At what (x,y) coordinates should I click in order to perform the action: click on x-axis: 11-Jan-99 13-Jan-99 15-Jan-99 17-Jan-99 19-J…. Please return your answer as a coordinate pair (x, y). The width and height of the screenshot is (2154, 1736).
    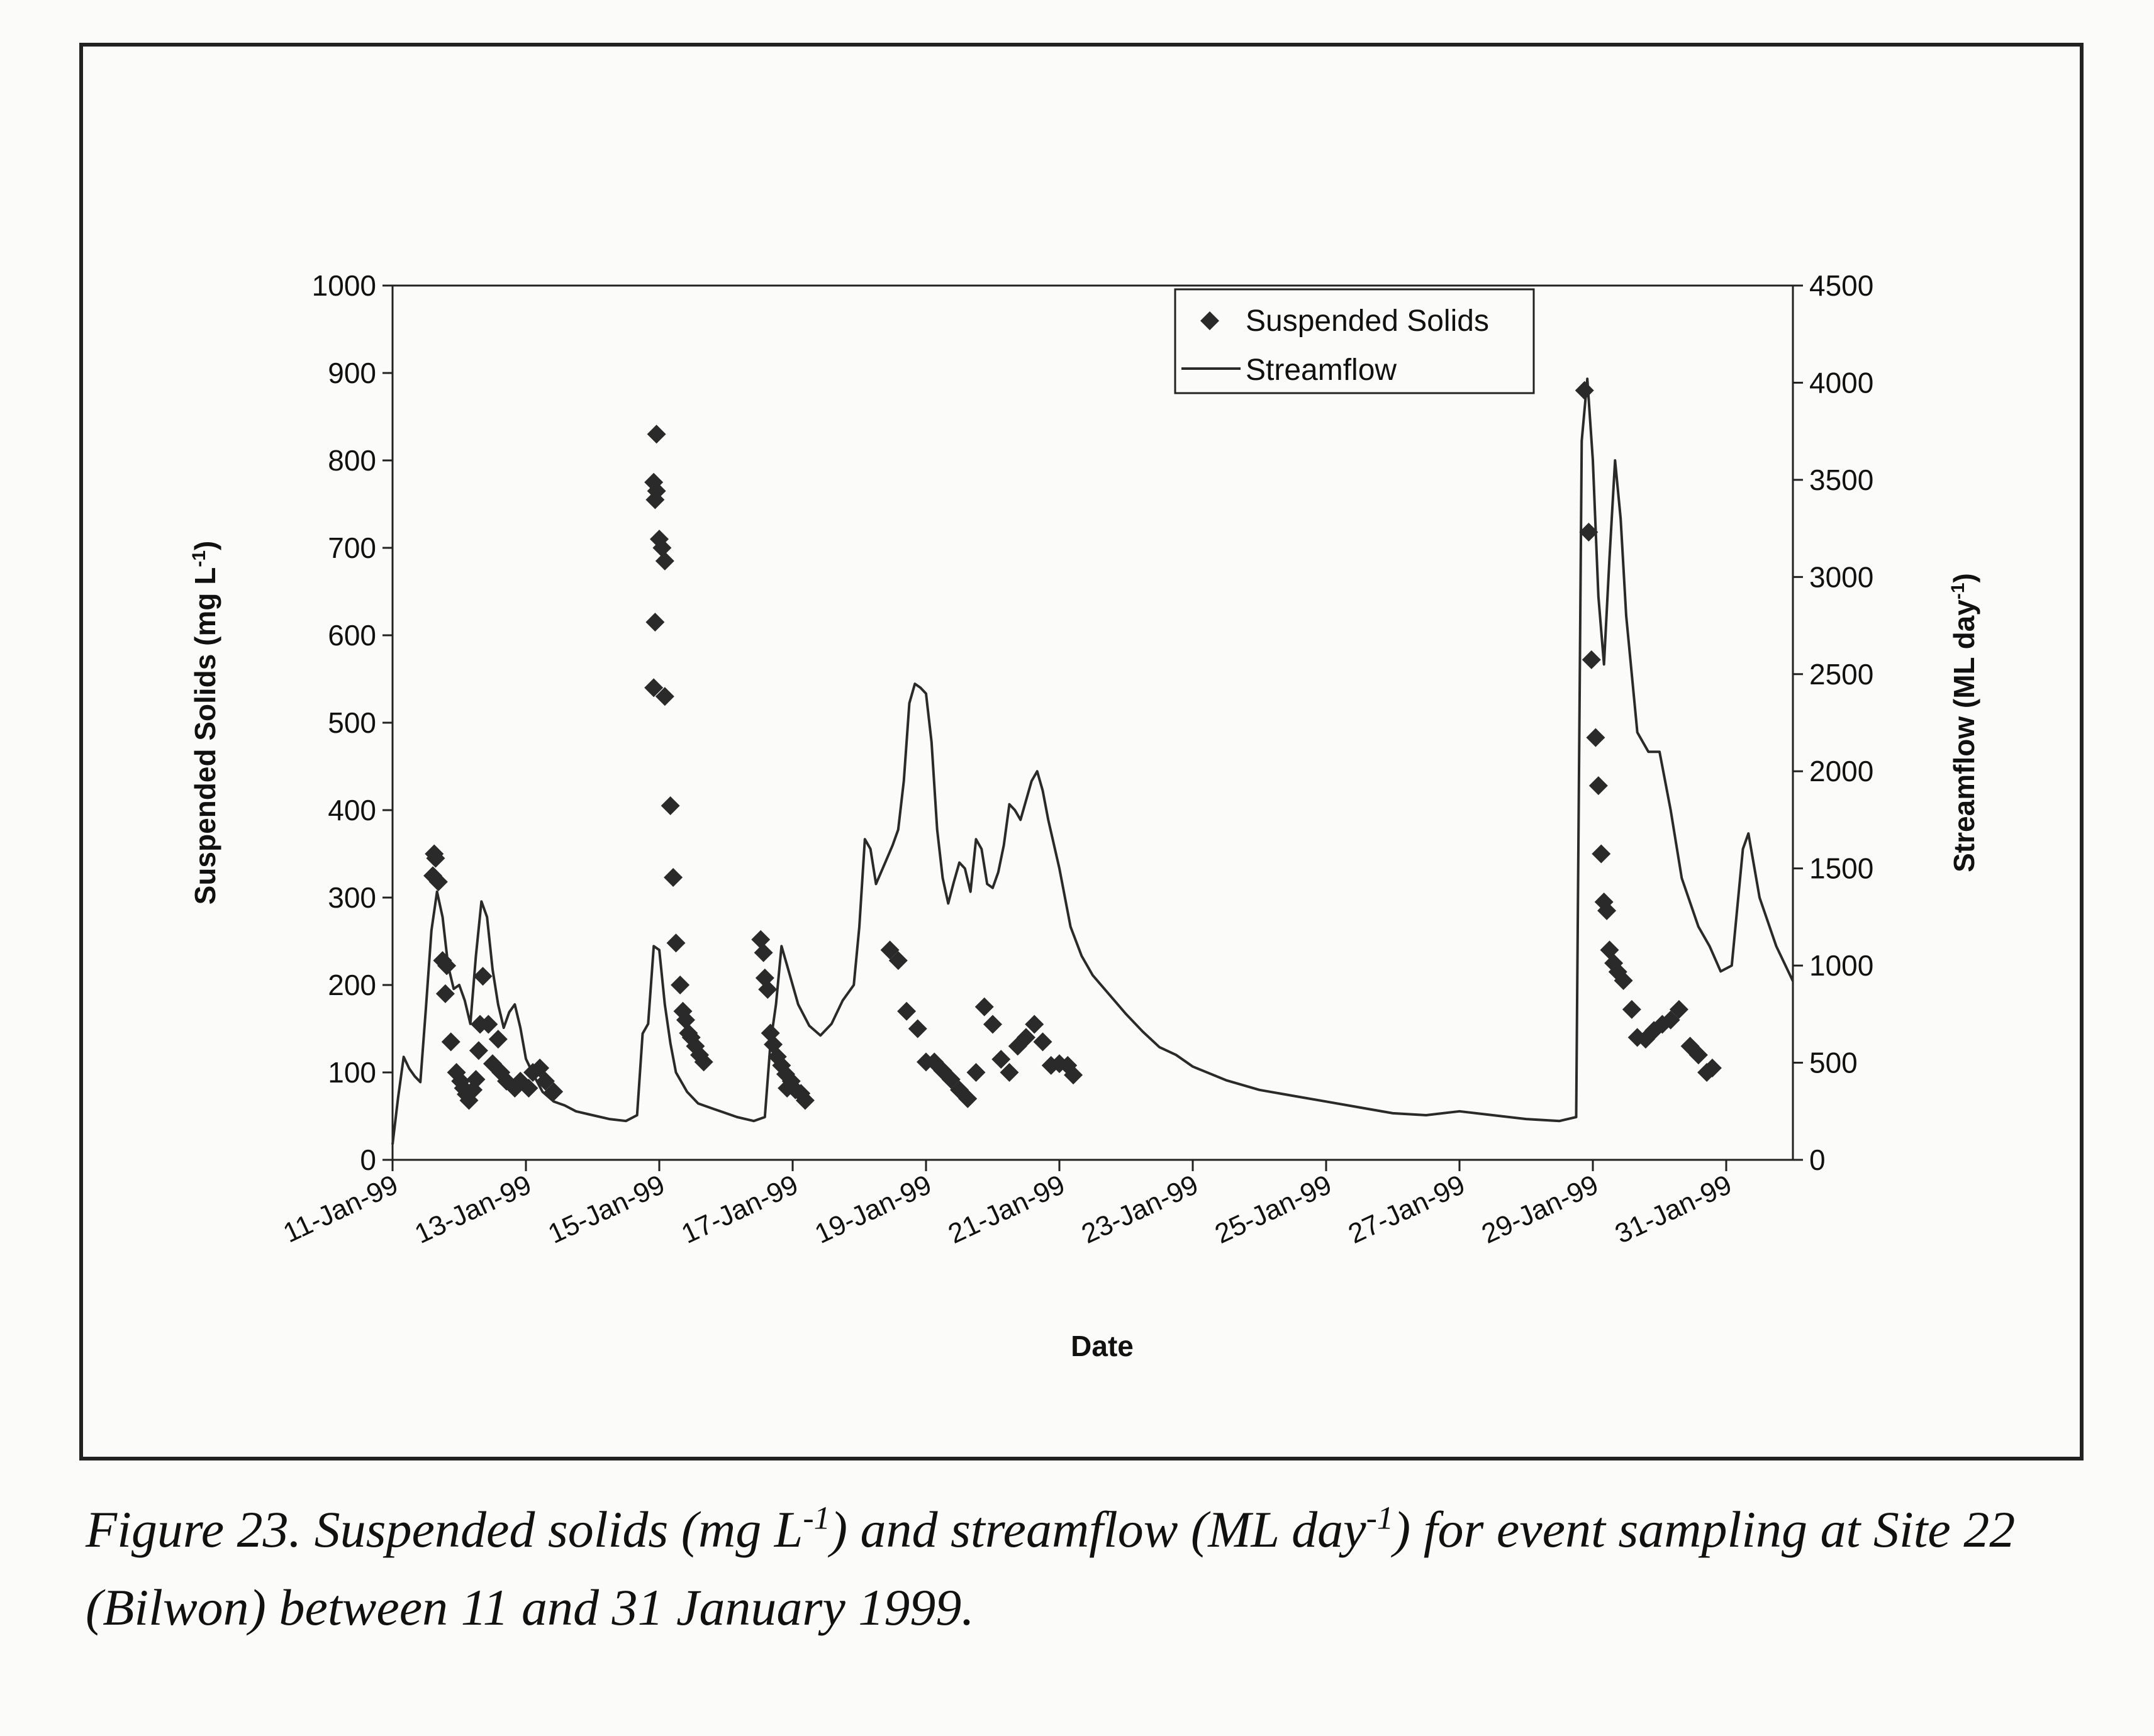
    Looking at the image, I should click on (1007, 1205).